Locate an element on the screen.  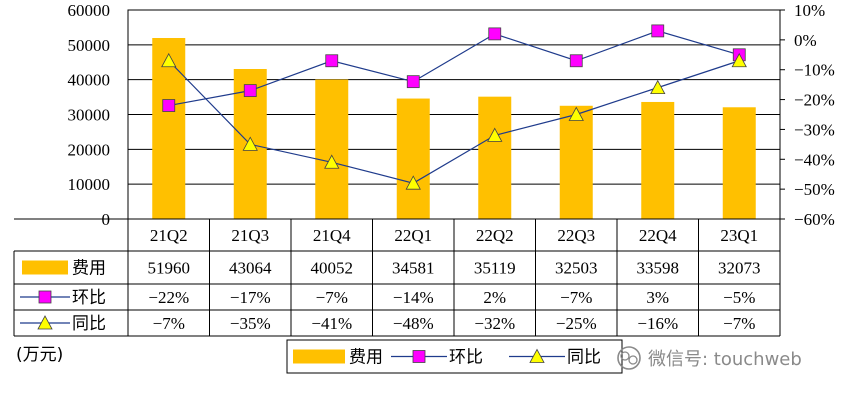
table-cell: 33598 is located at coordinates (658, 268).